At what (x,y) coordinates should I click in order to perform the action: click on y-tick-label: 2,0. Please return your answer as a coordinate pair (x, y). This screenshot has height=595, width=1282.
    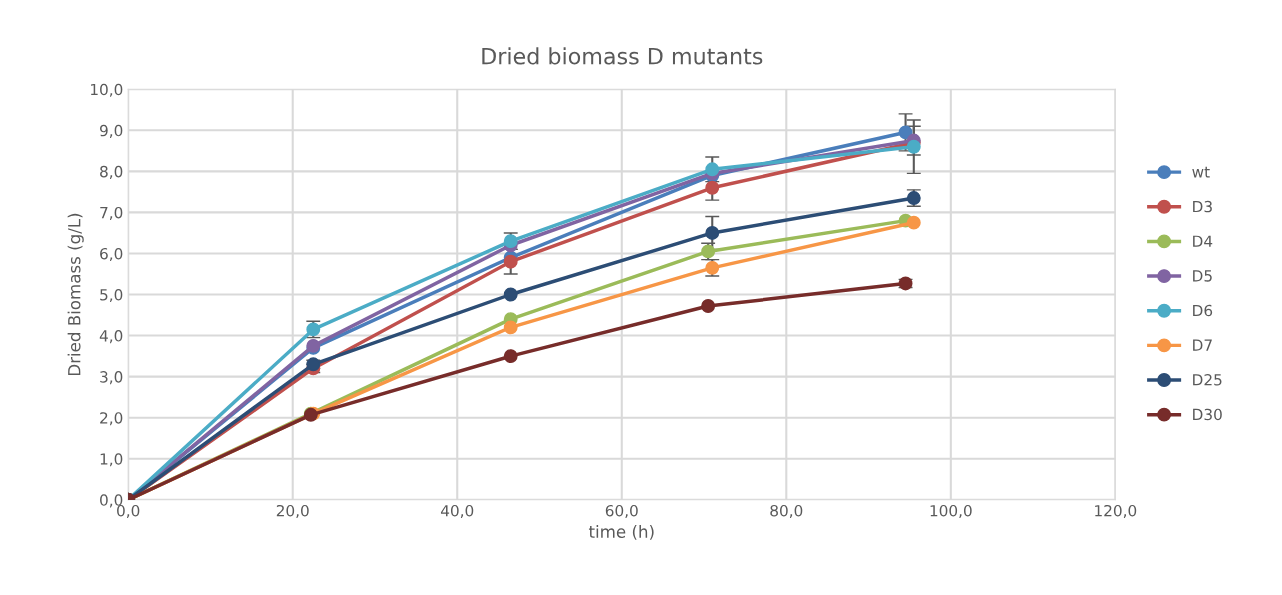
    Looking at the image, I should click on (111, 419).